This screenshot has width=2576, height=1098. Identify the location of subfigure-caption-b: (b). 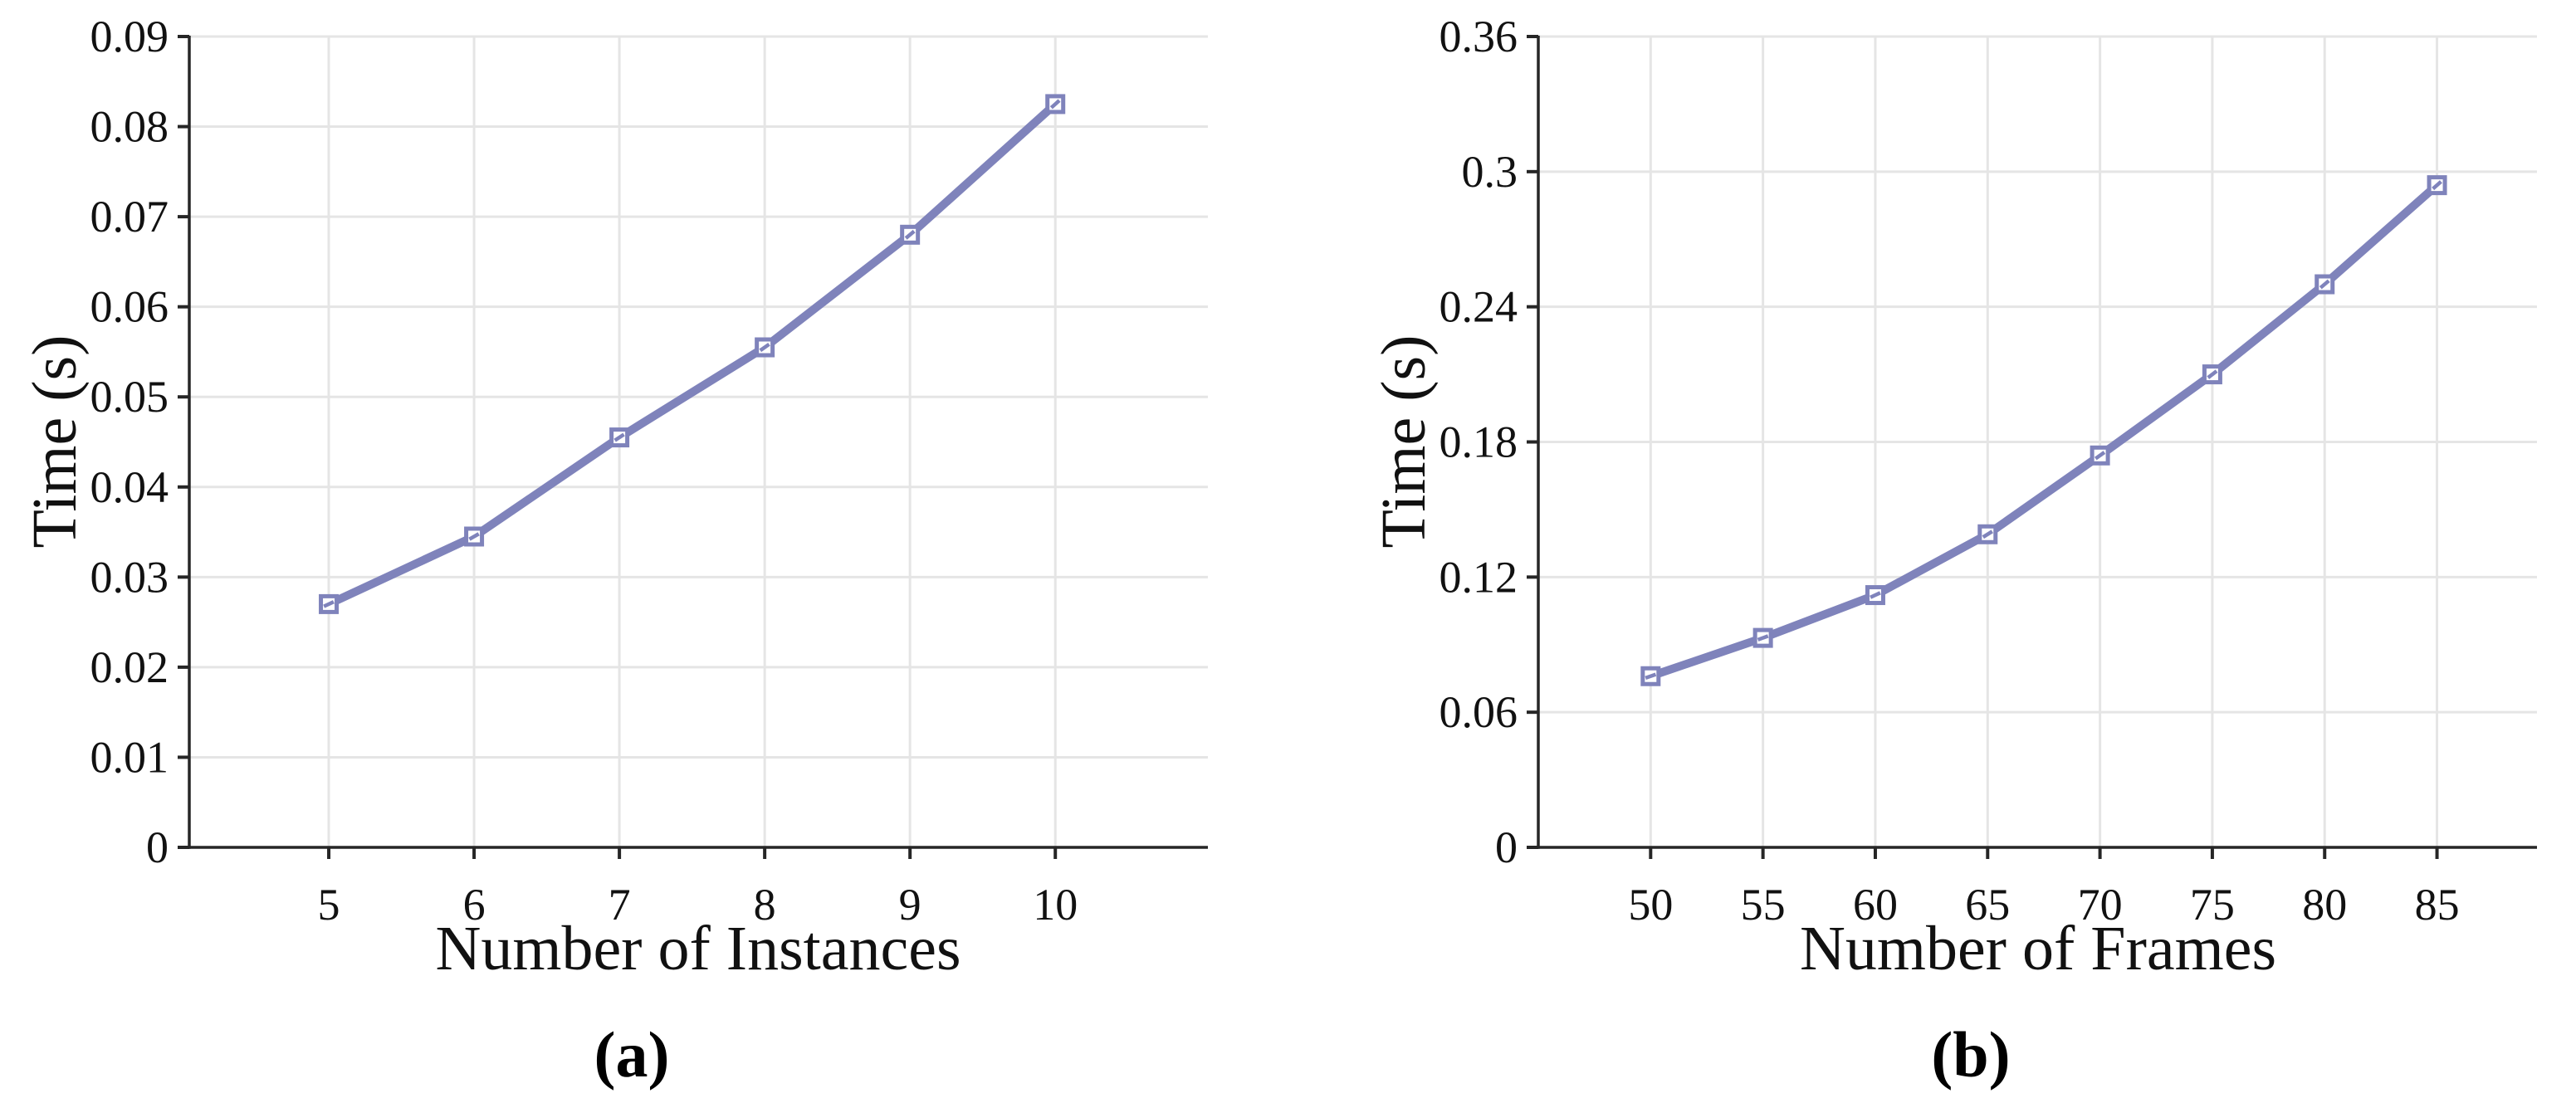
(1971, 1054).